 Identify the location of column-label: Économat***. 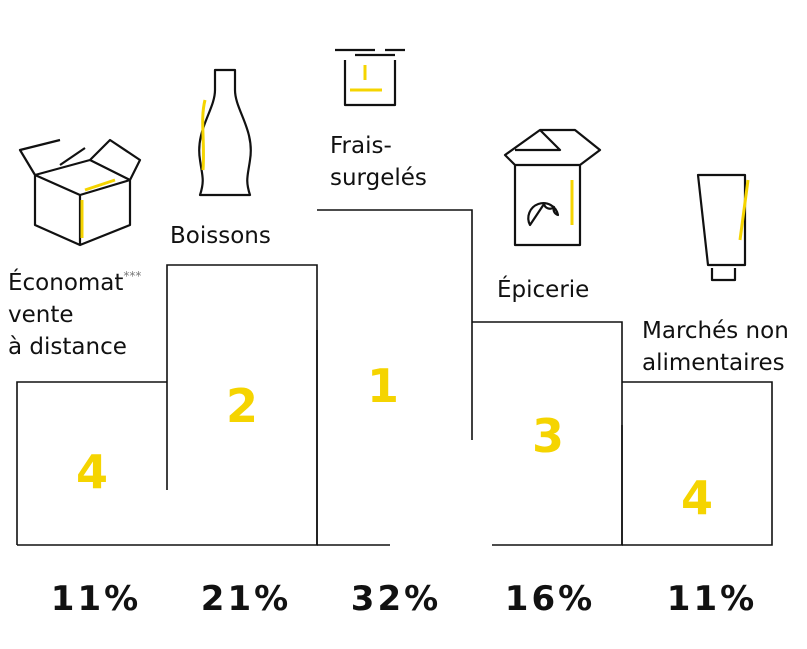
(74, 282).